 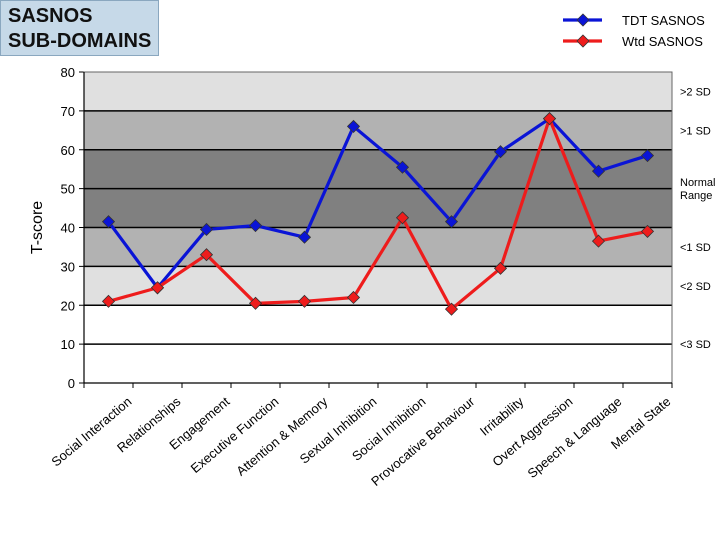 I want to click on band-label-2-sd: <2 SD, so click(x=695, y=287).